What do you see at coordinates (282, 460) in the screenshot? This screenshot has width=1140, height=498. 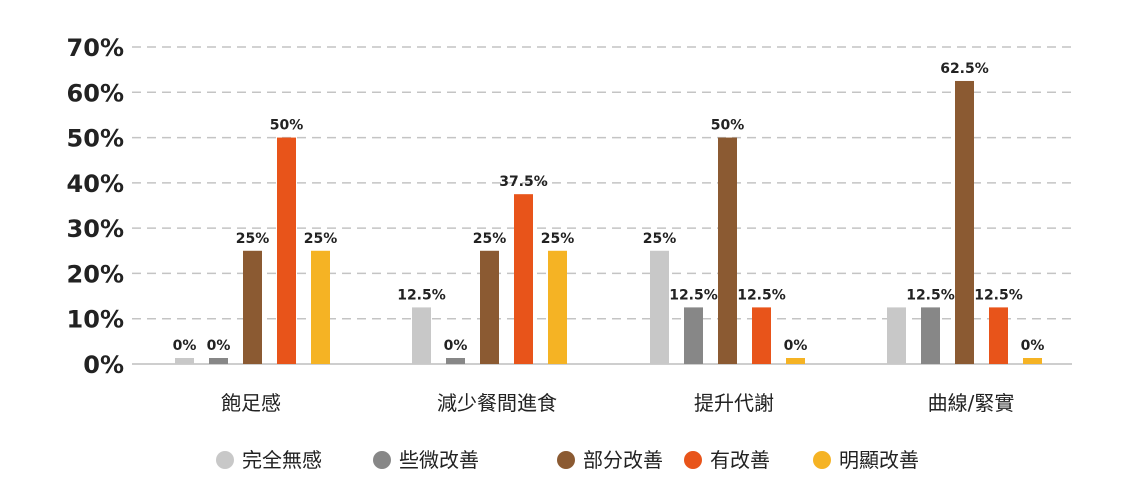 I see `legend-label: 完全無感` at bounding box center [282, 460].